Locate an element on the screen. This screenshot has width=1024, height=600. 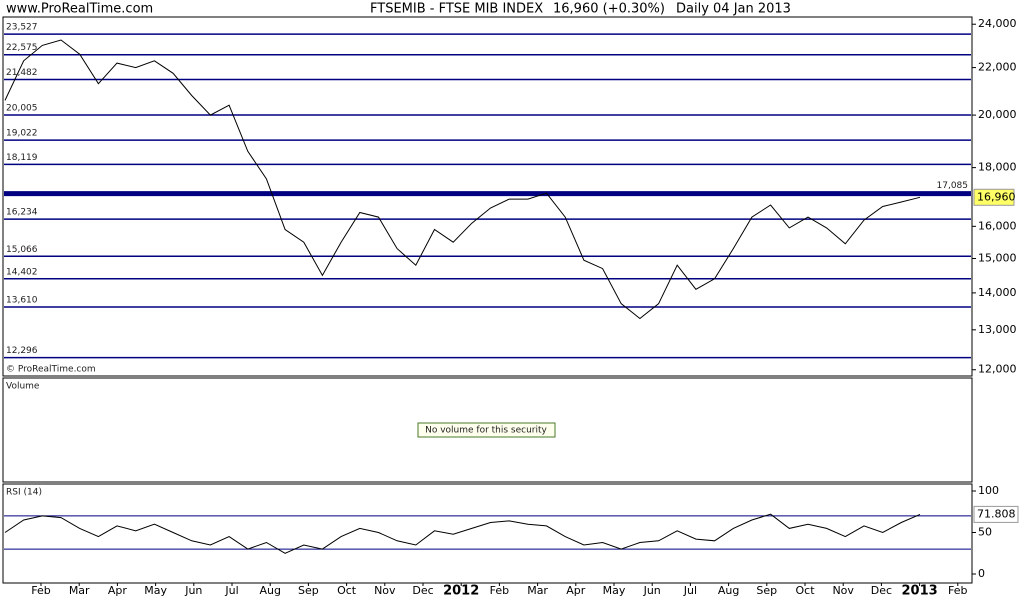
instrument: FTSEMIB - FTSE MIB INDEX is located at coordinates (456, 9).